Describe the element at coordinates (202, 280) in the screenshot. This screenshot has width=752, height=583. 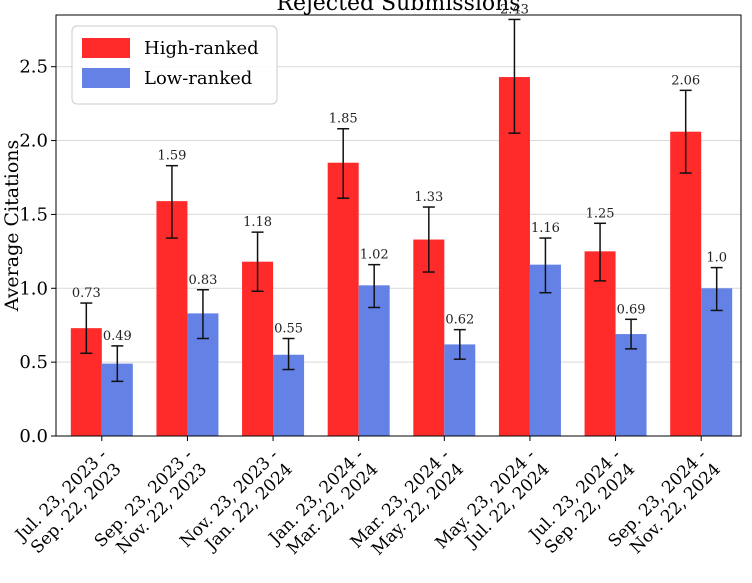
I see `data-label: 0.83` at that location.